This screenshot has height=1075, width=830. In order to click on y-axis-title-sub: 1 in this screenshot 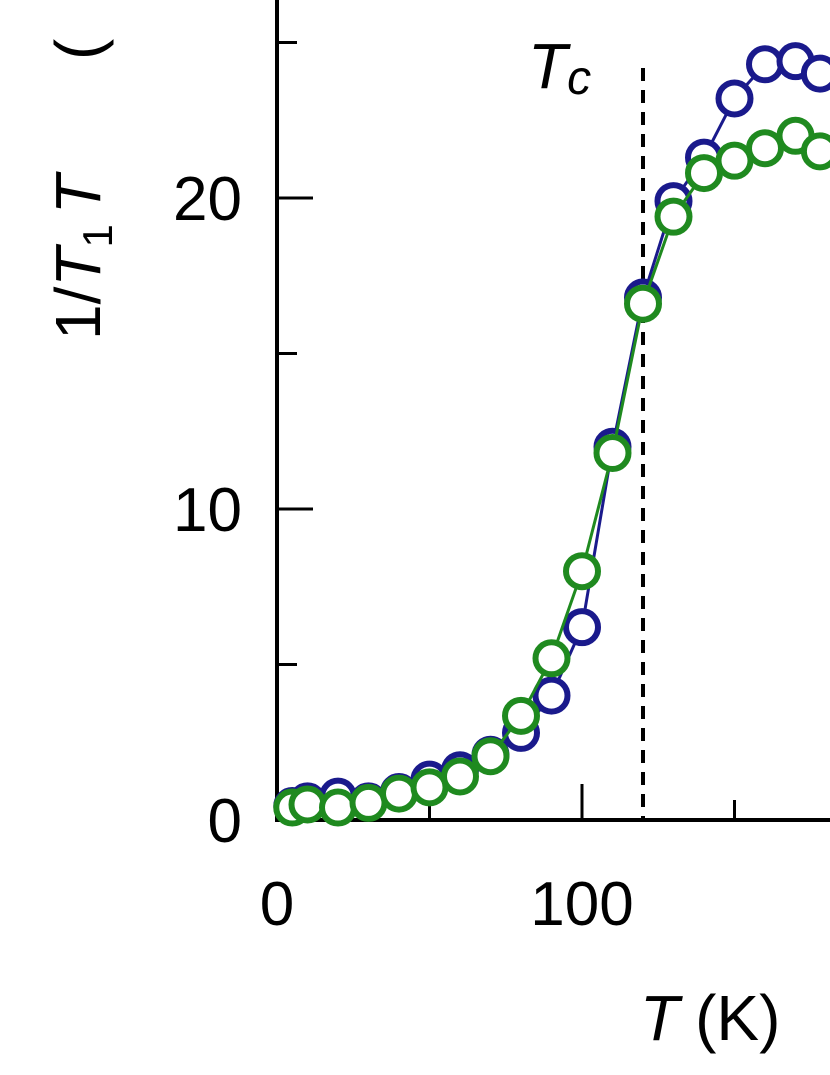, I will do `click(97, 235)`.